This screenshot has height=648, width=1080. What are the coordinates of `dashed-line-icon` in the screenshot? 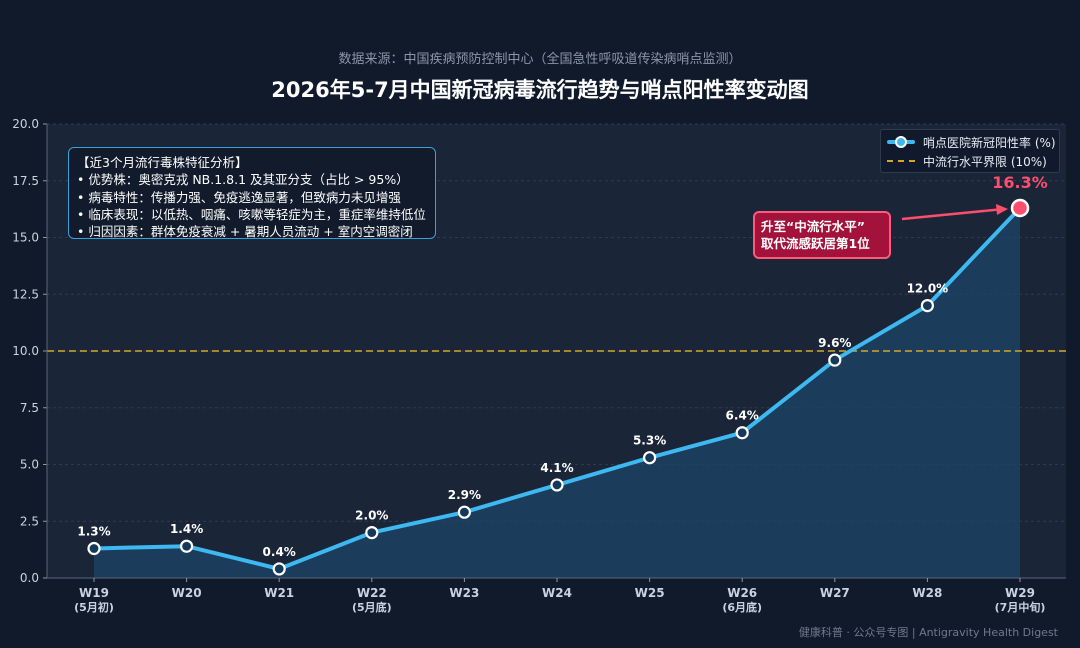 It's located at (901, 161).